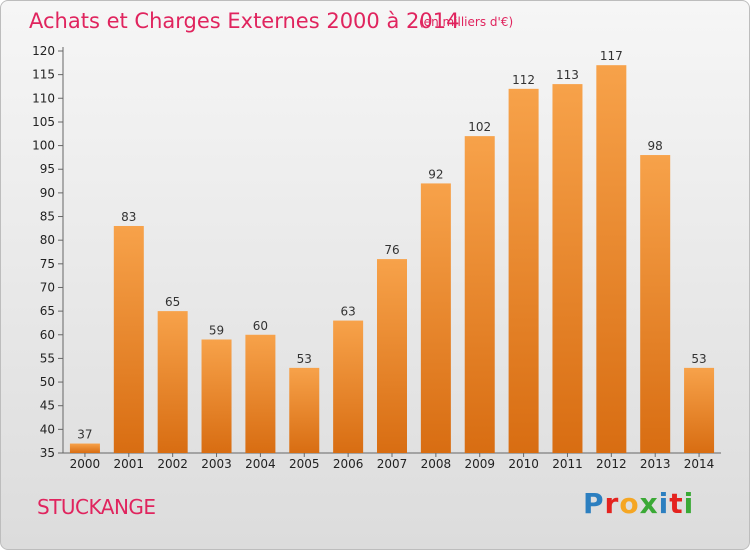  What do you see at coordinates (479, 464) in the screenshot?
I see `x-tick-label: 2009` at bounding box center [479, 464].